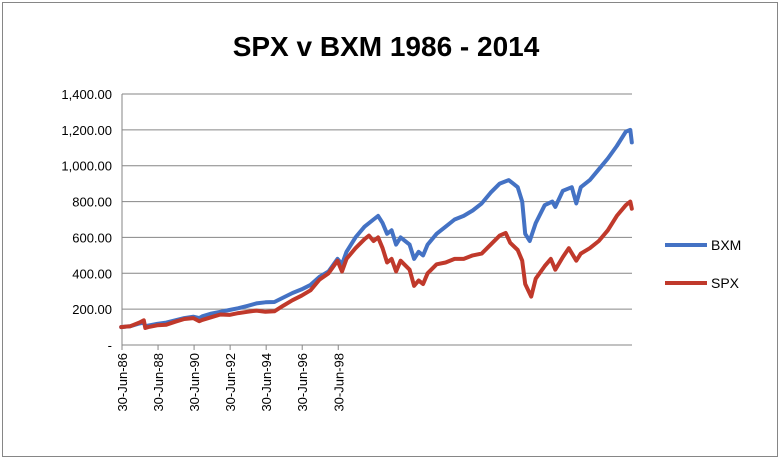 The width and height of the screenshot is (782, 460). What do you see at coordinates (725, 283) in the screenshot?
I see `legend-label-spx: SPX` at bounding box center [725, 283].